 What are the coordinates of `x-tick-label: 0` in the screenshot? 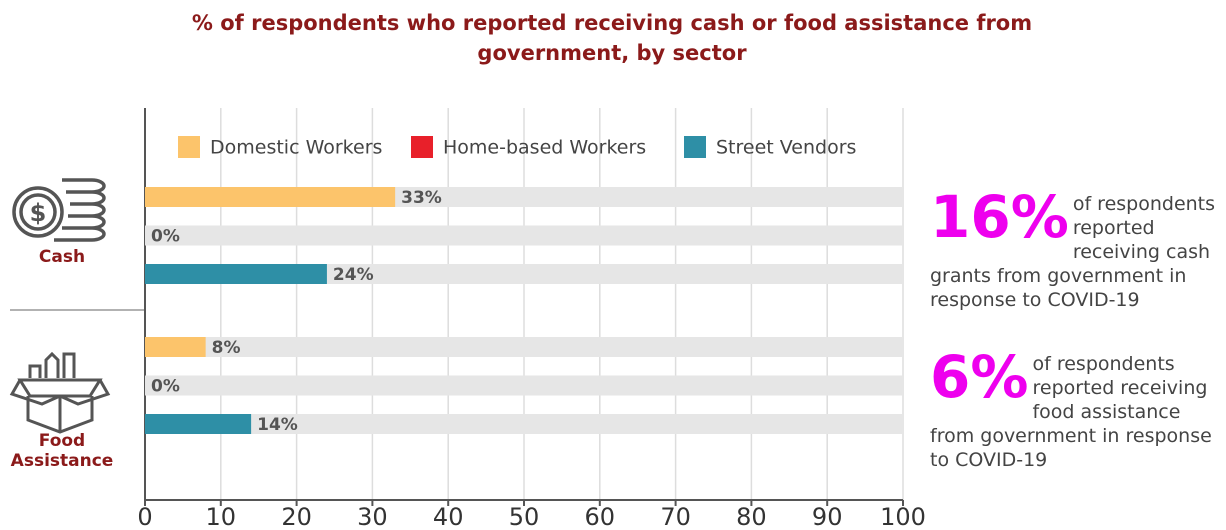 It's located at (144, 516).